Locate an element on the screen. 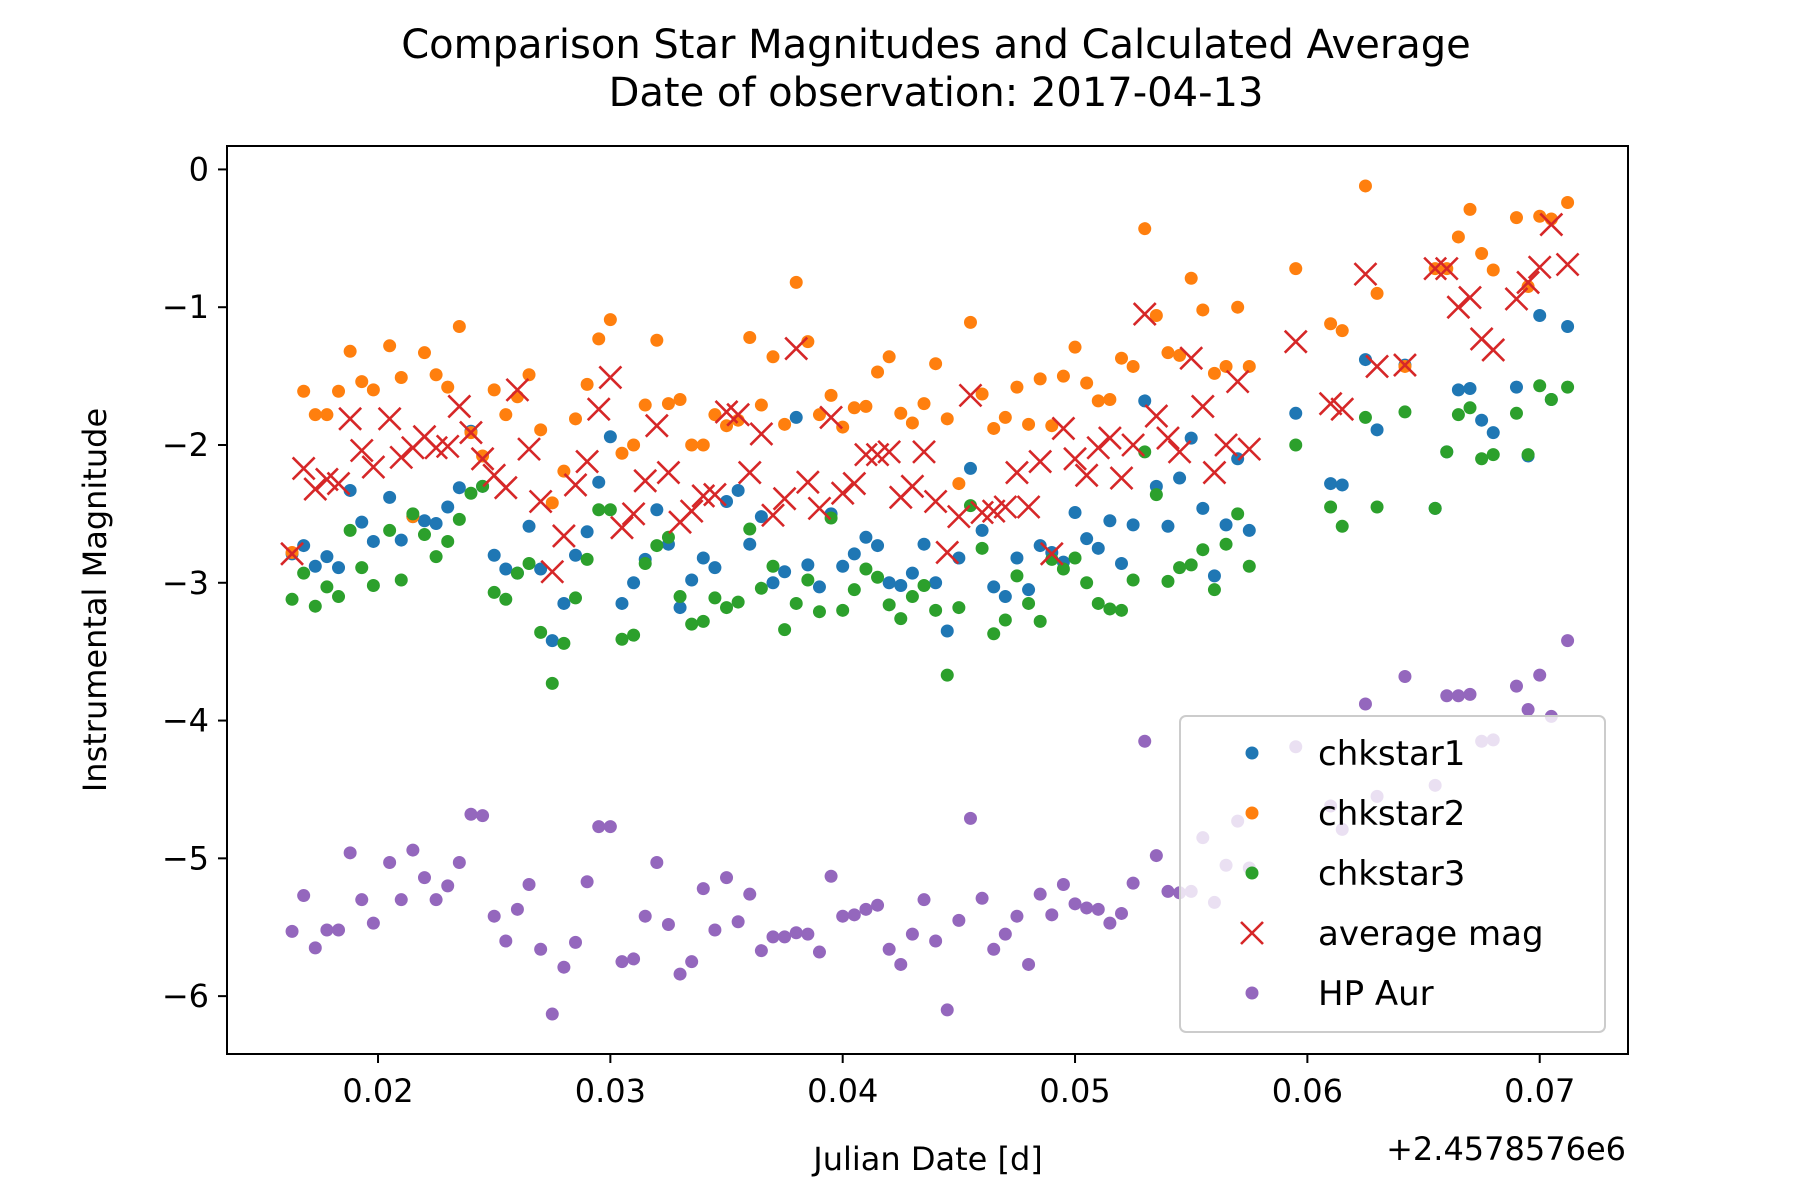  legend-item-average-mag: average mag is located at coordinates (1392, 934).